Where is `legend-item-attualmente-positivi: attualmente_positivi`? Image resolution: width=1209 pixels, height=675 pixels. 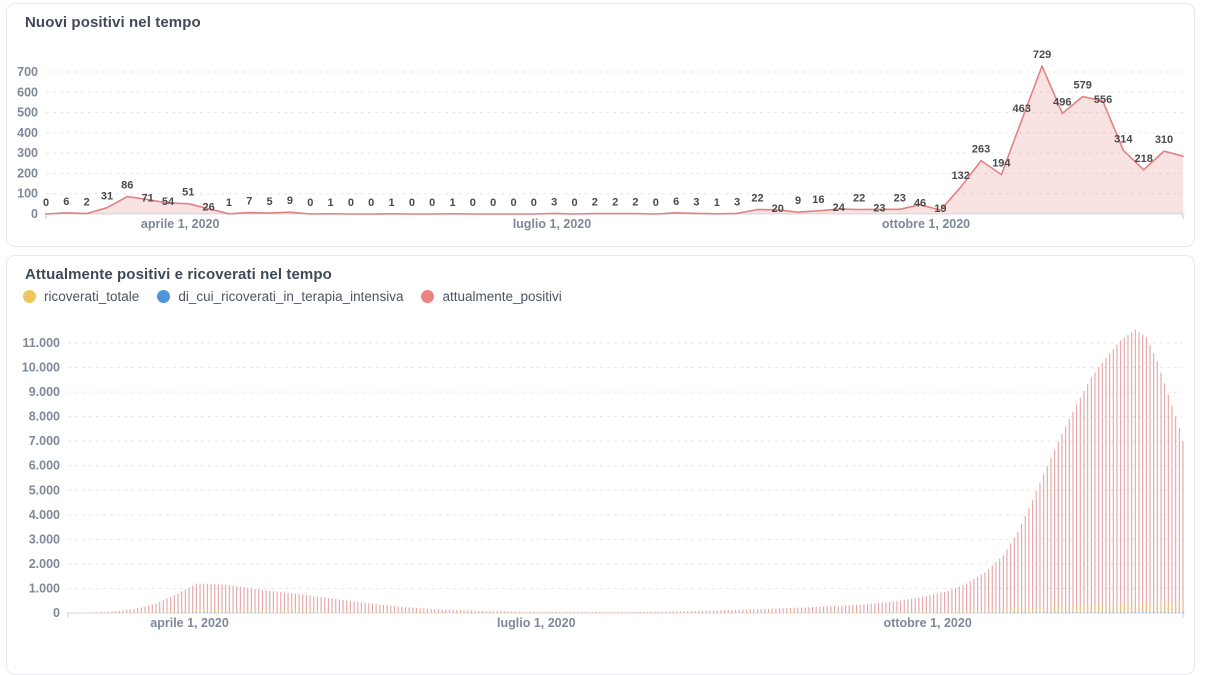
legend-item-attualmente-positivi: attualmente_positivi is located at coordinates (491, 296).